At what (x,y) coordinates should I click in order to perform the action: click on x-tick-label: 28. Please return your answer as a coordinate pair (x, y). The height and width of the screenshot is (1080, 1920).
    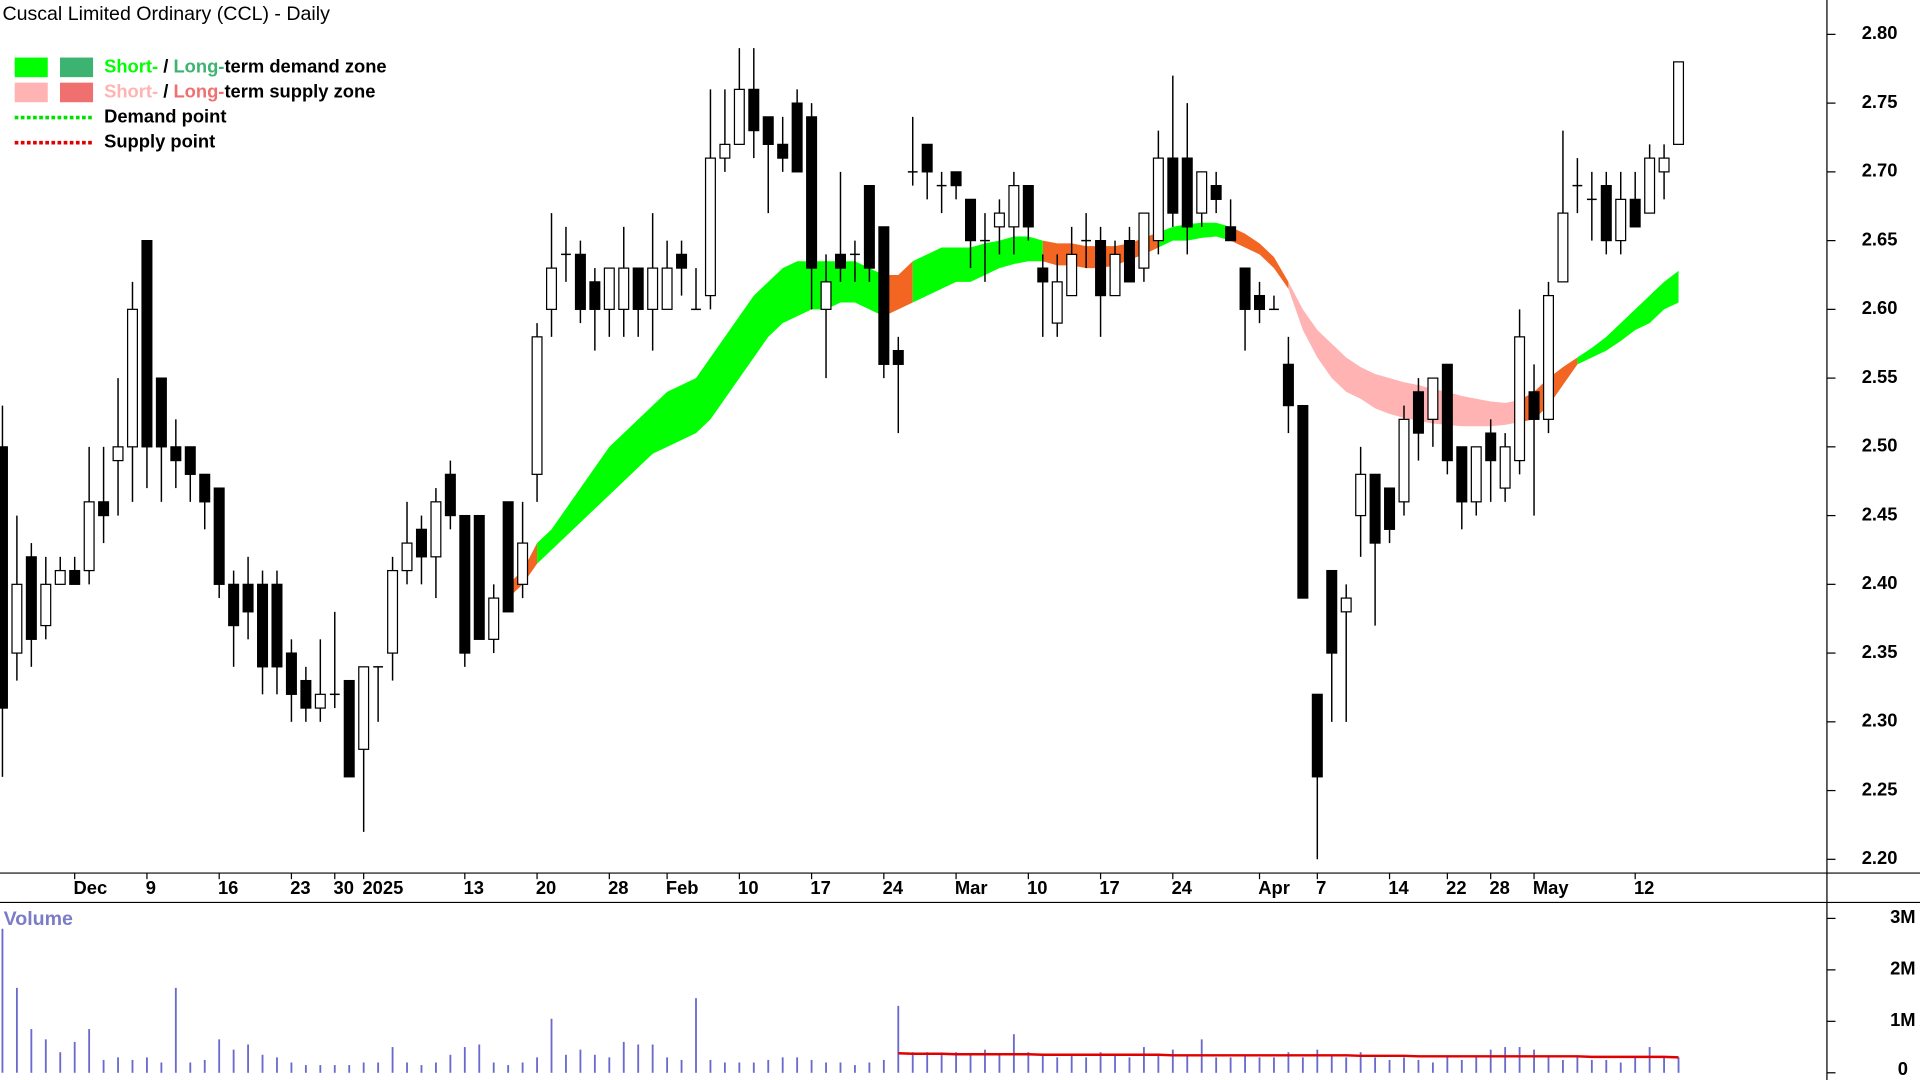
    Looking at the image, I should click on (1499, 887).